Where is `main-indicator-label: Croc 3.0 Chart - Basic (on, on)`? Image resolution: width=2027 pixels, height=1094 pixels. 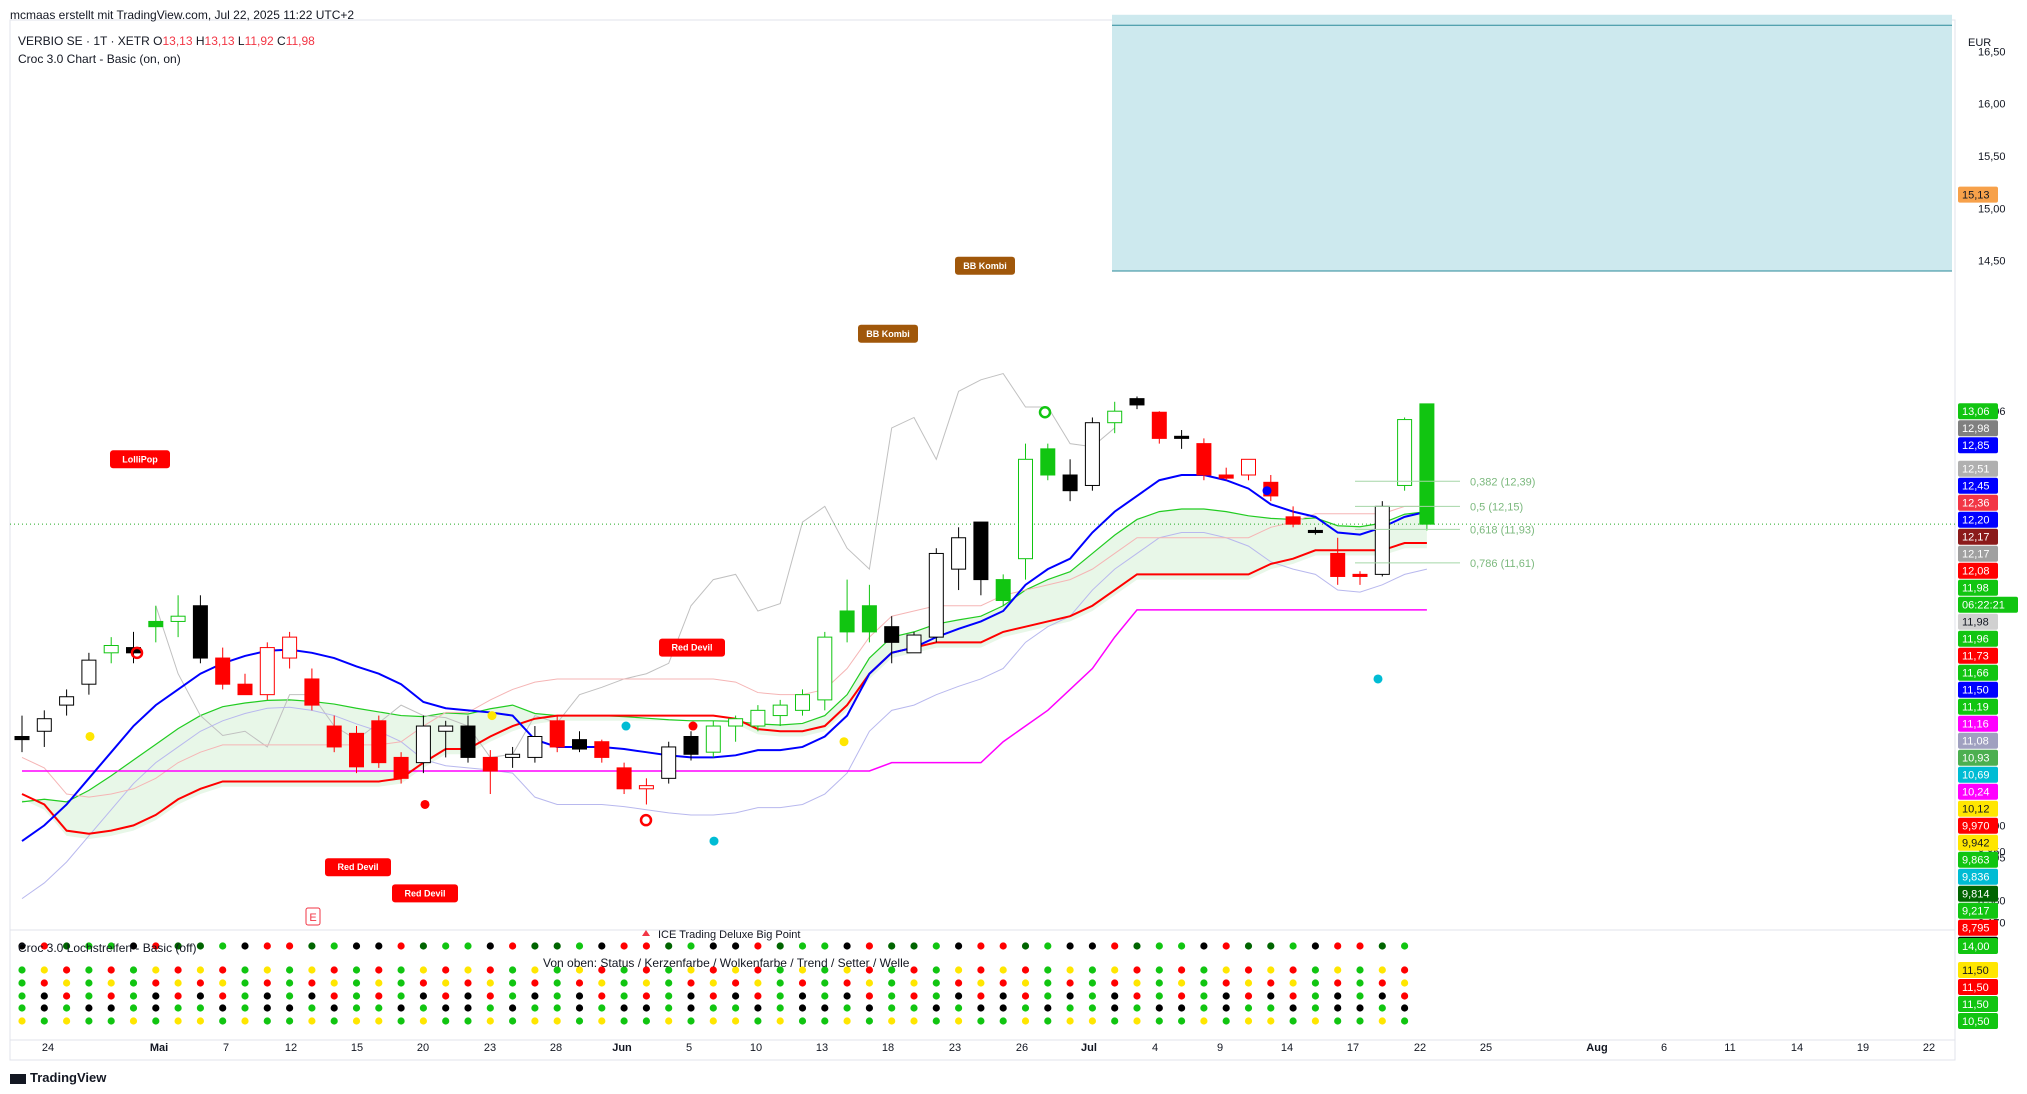
main-indicator-label: Croc 3.0 Chart - Basic (on, on) is located at coordinates (99, 59).